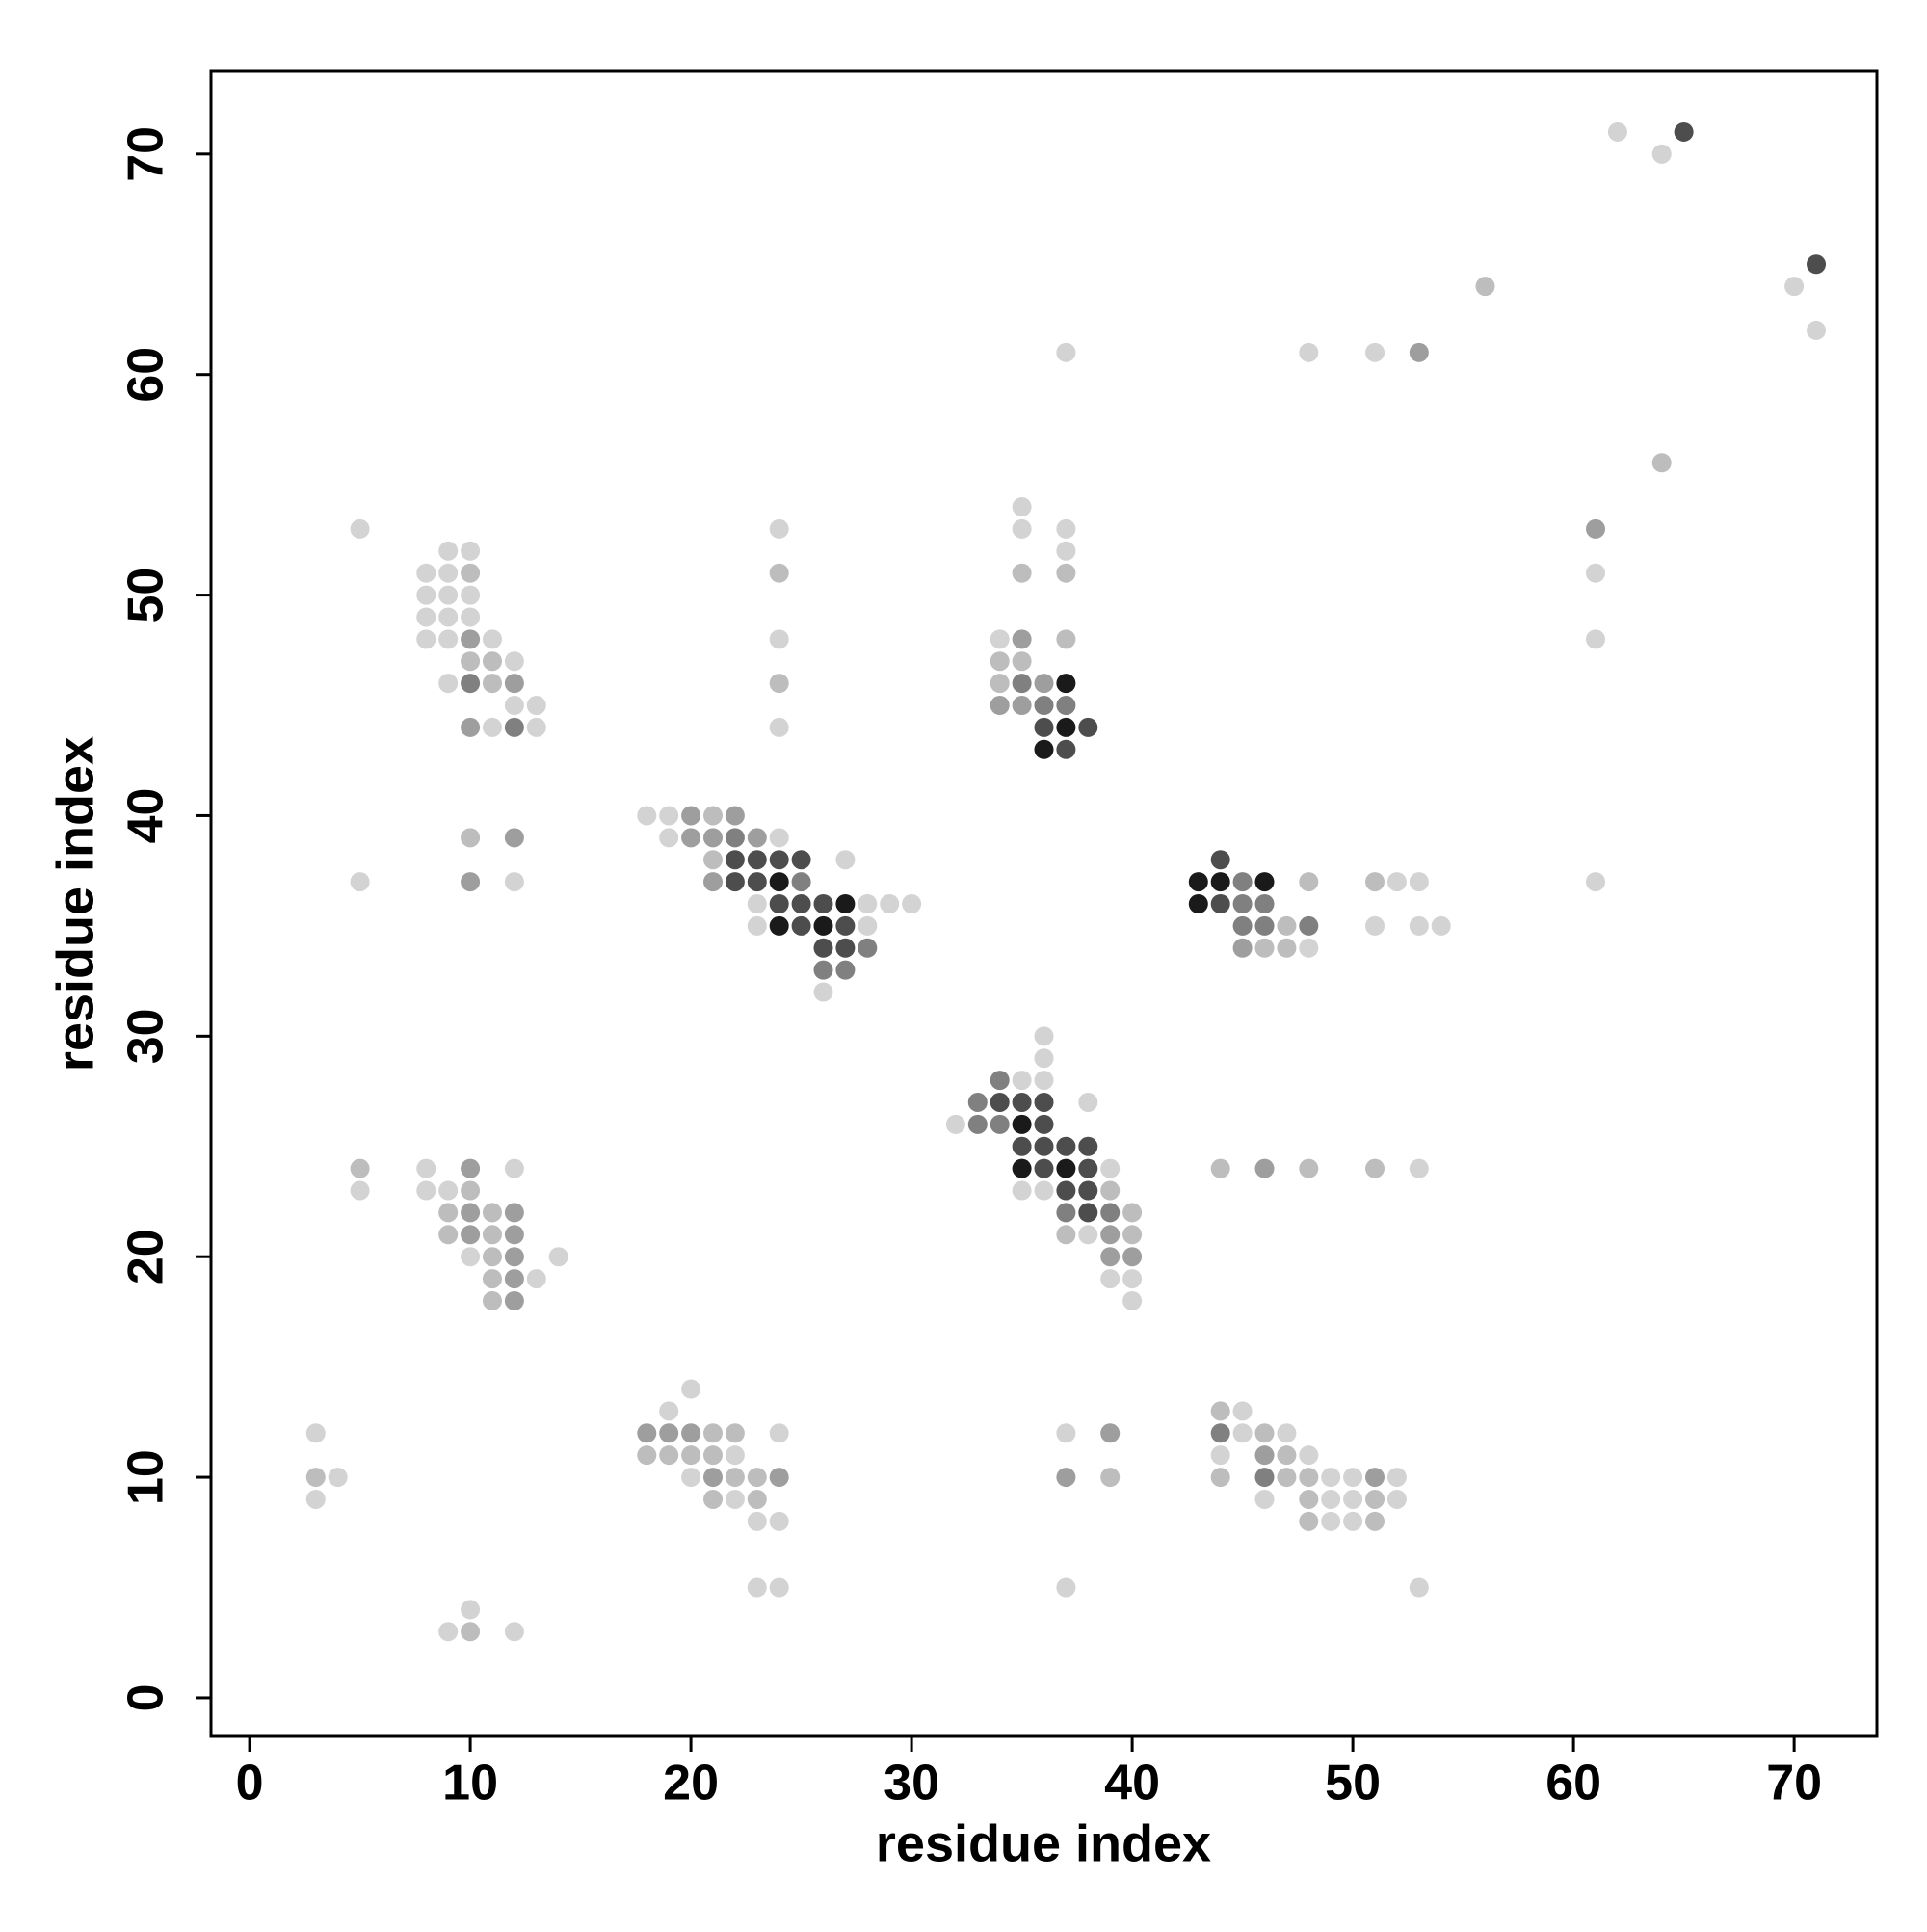 This screenshot has height=1932, width=1927. What do you see at coordinates (691, 1784) in the screenshot?
I see `x-tick-label: 20` at bounding box center [691, 1784].